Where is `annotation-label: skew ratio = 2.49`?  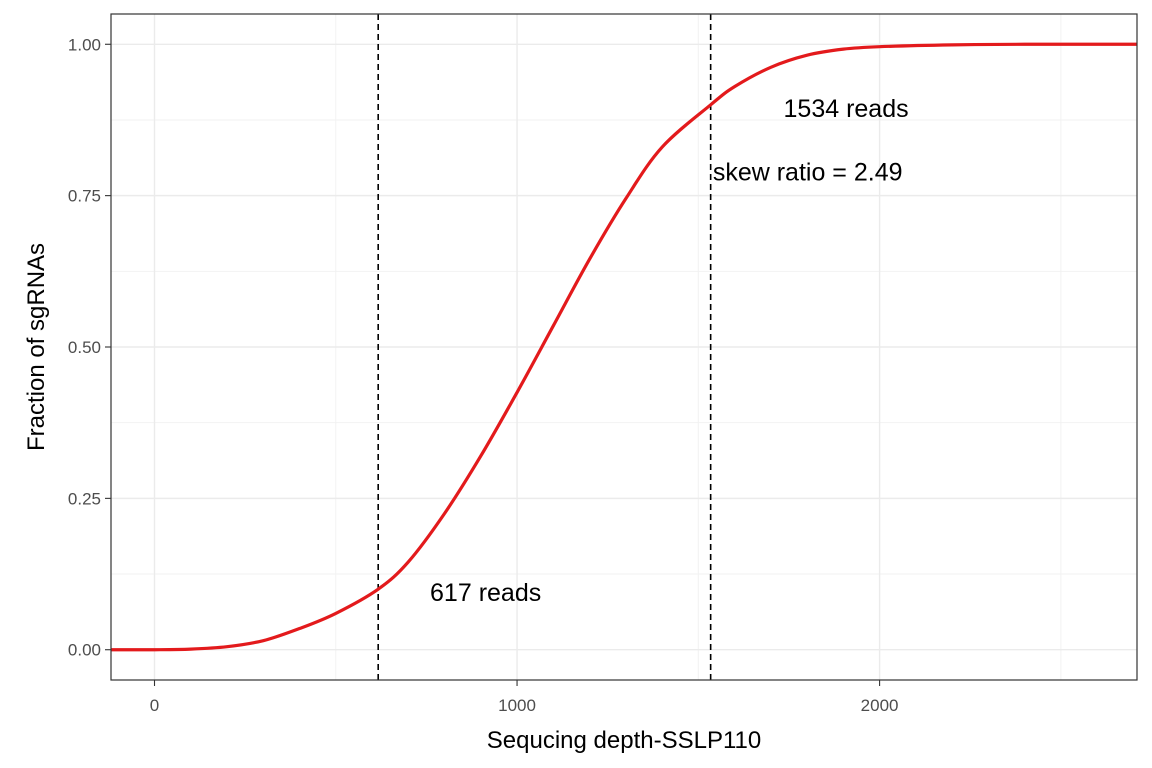 annotation-label: skew ratio = 2.49 is located at coordinates (808, 172).